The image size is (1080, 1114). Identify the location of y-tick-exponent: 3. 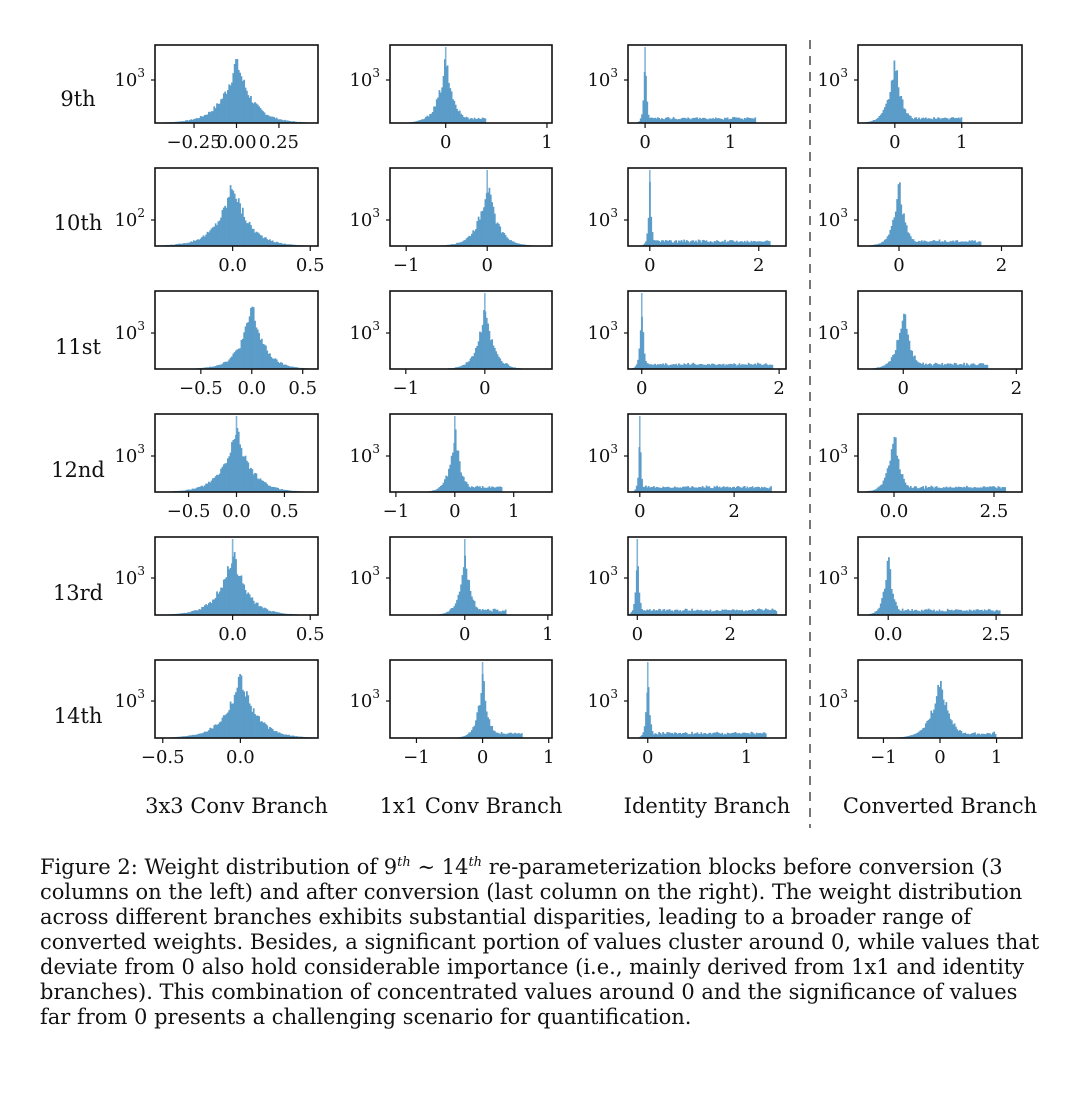
(376, 449).